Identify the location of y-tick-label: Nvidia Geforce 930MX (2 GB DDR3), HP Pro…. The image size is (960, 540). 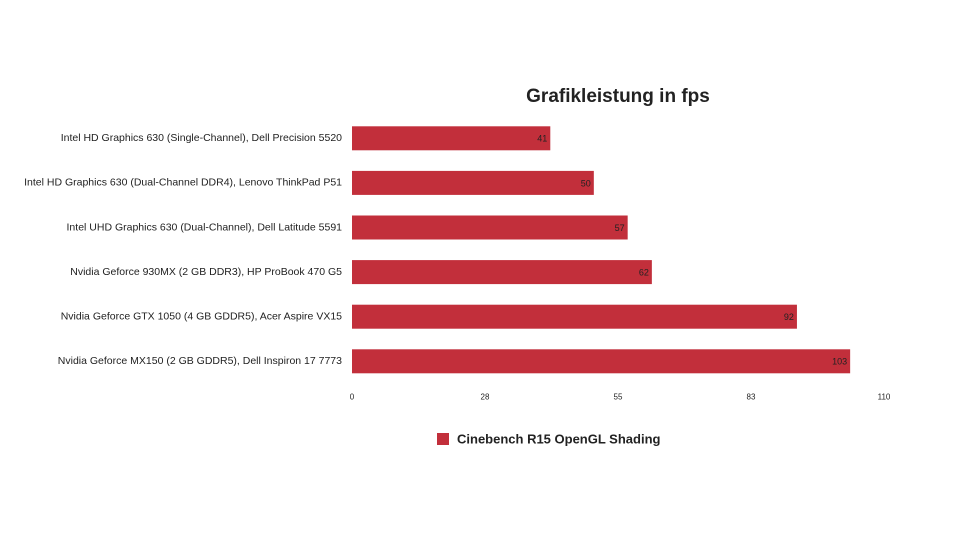
(206, 272).